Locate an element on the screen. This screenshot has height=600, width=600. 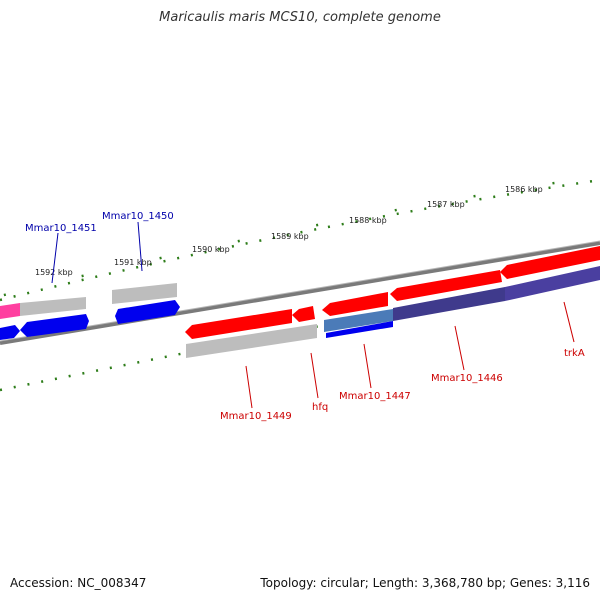
gene-label-mmar10-1450: Mmar10_1450 is located at coordinates (138, 216).